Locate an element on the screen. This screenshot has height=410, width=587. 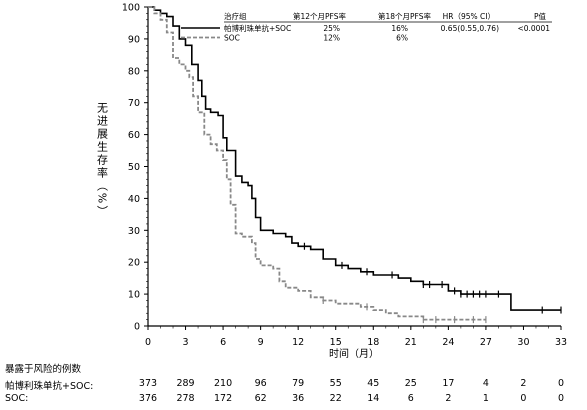
y-tick-label: 20 is located at coordinates (134, 263).